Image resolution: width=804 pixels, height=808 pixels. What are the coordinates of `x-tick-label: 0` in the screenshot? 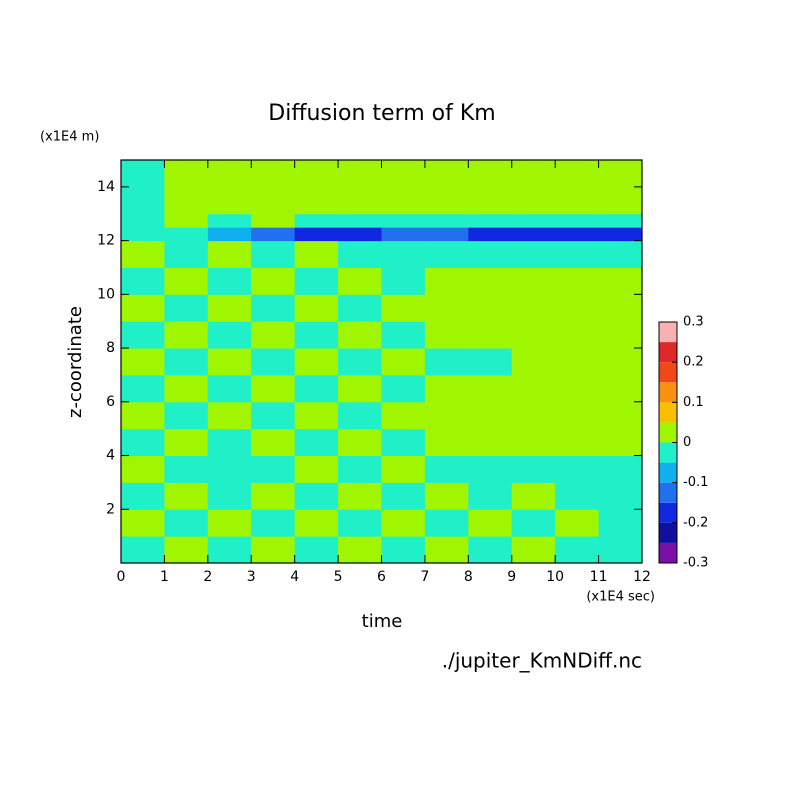 It's located at (121, 577).